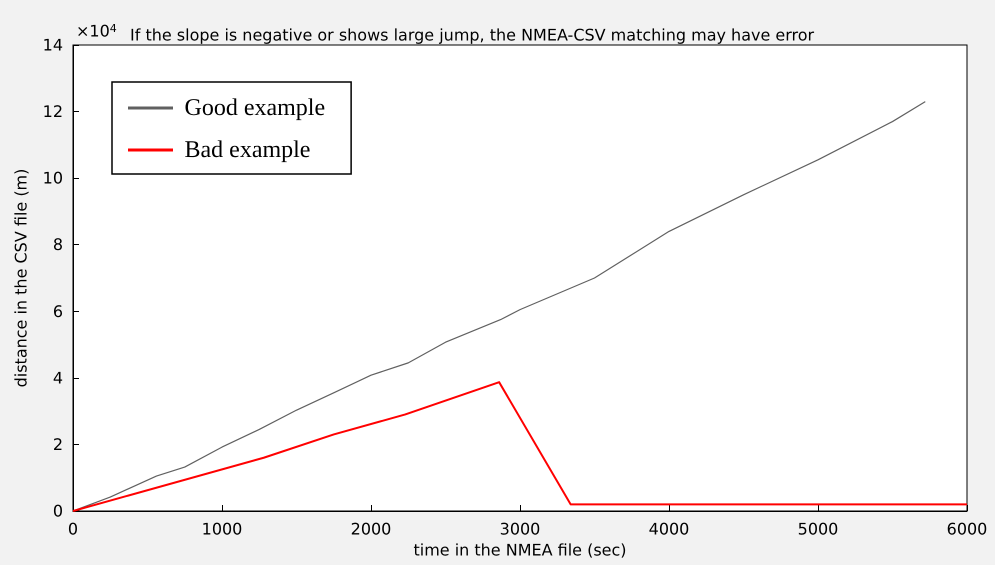 Image resolution: width=995 pixels, height=565 pixels. What do you see at coordinates (247, 150) in the screenshot?
I see `legend-label: Bad example` at bounding box center [247, 150].